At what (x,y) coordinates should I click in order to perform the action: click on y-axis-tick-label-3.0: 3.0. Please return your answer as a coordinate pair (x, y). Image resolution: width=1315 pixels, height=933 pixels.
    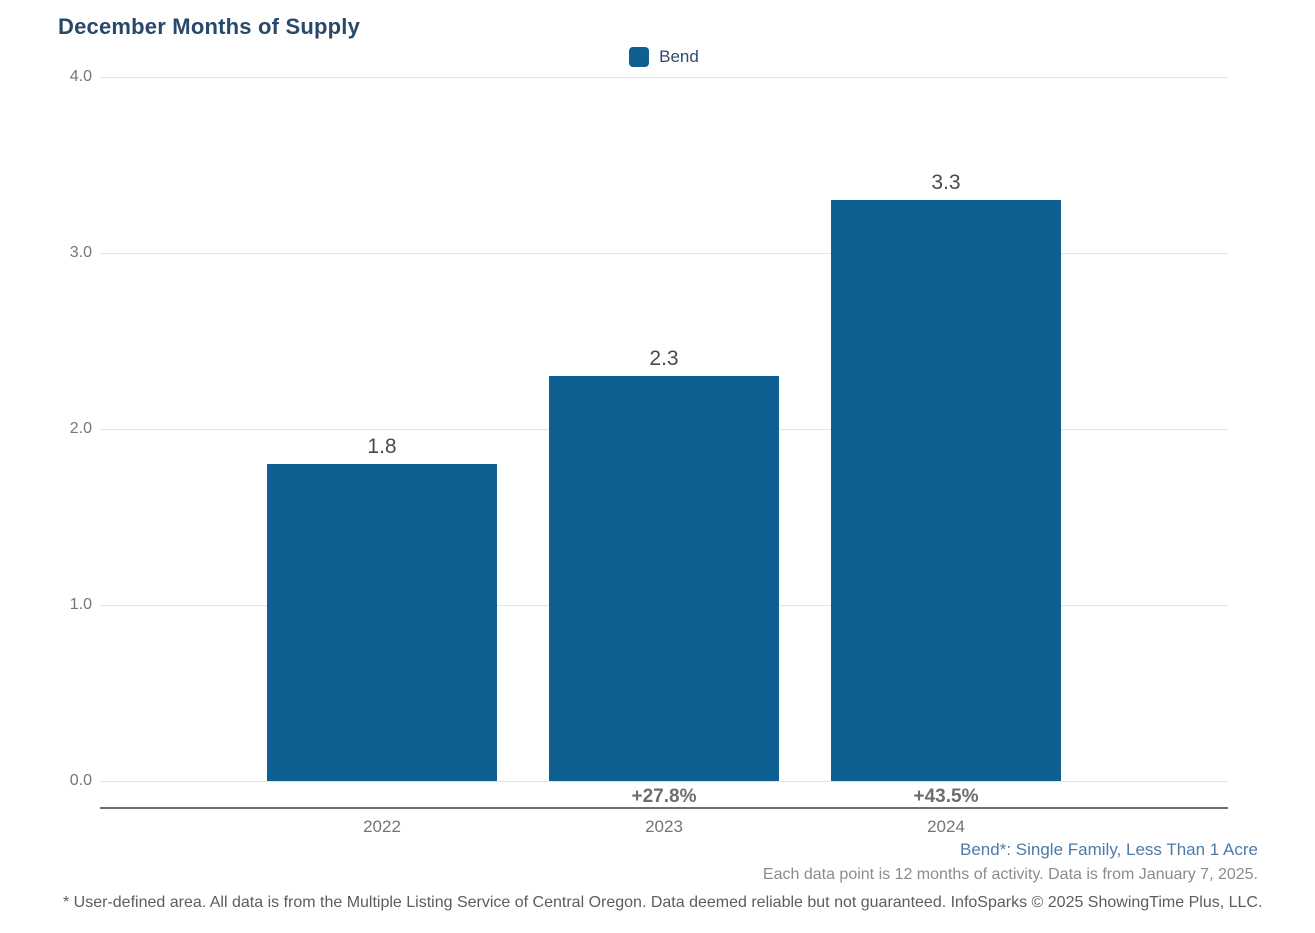
    Looking at the image, I should click on (80, 252).